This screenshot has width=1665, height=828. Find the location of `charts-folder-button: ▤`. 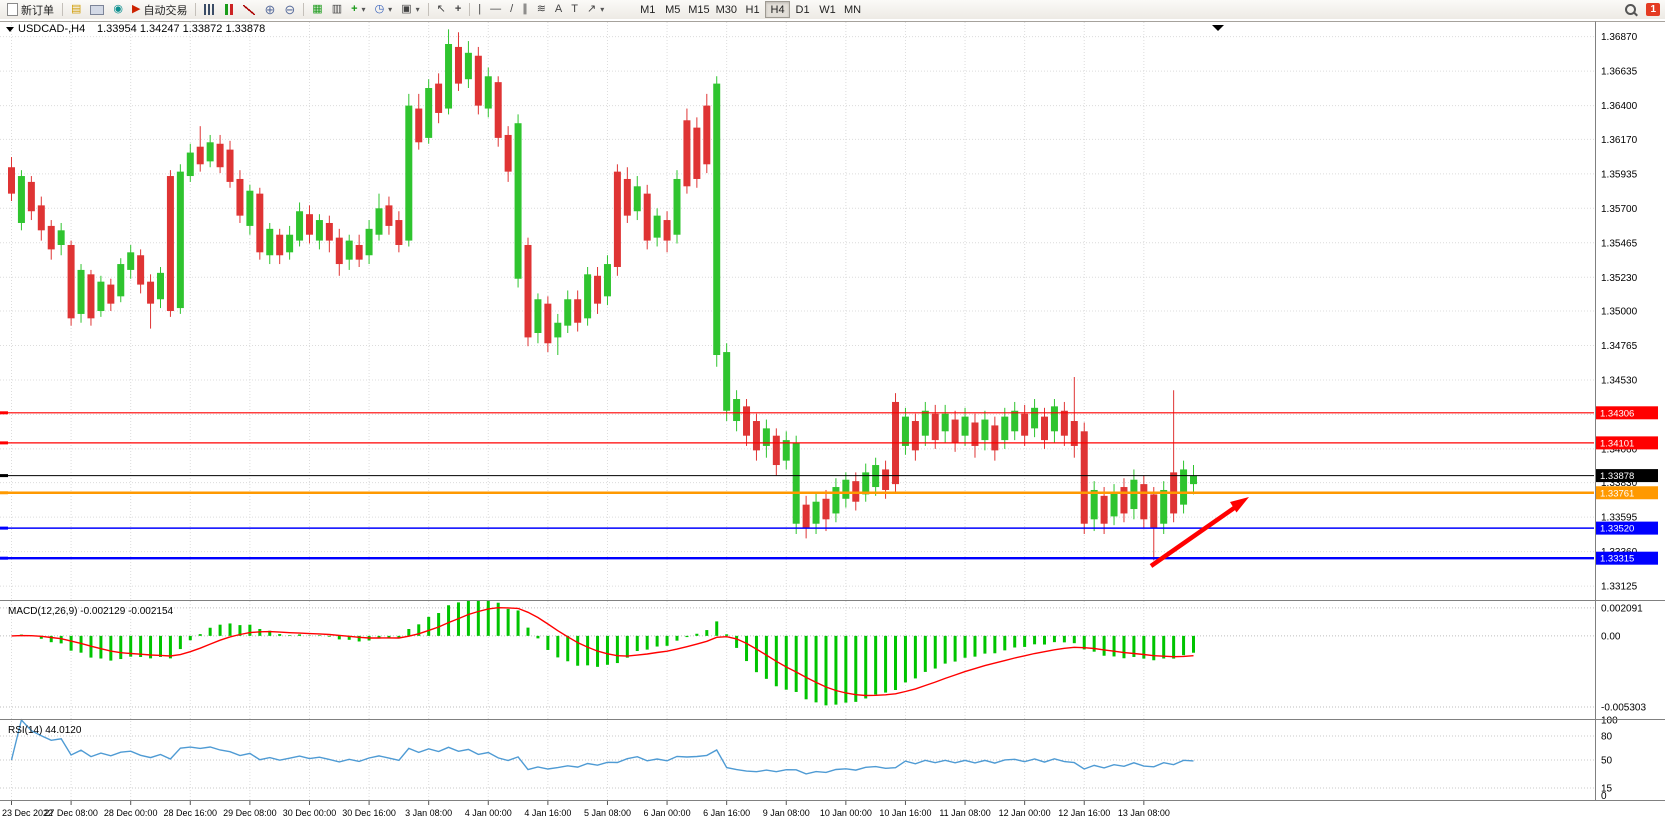

charts-folder-button: ▤ is located at coordinates (76, 9).